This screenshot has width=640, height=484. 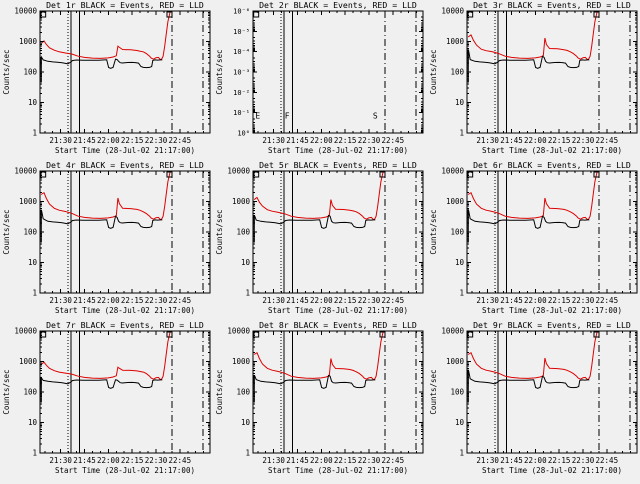 What do you see at coordinates (125, 165) in the screenshot?
I see `plot-title: Det 4r BLACK = Events, RED = LLD` at bounding box center [125, 165].